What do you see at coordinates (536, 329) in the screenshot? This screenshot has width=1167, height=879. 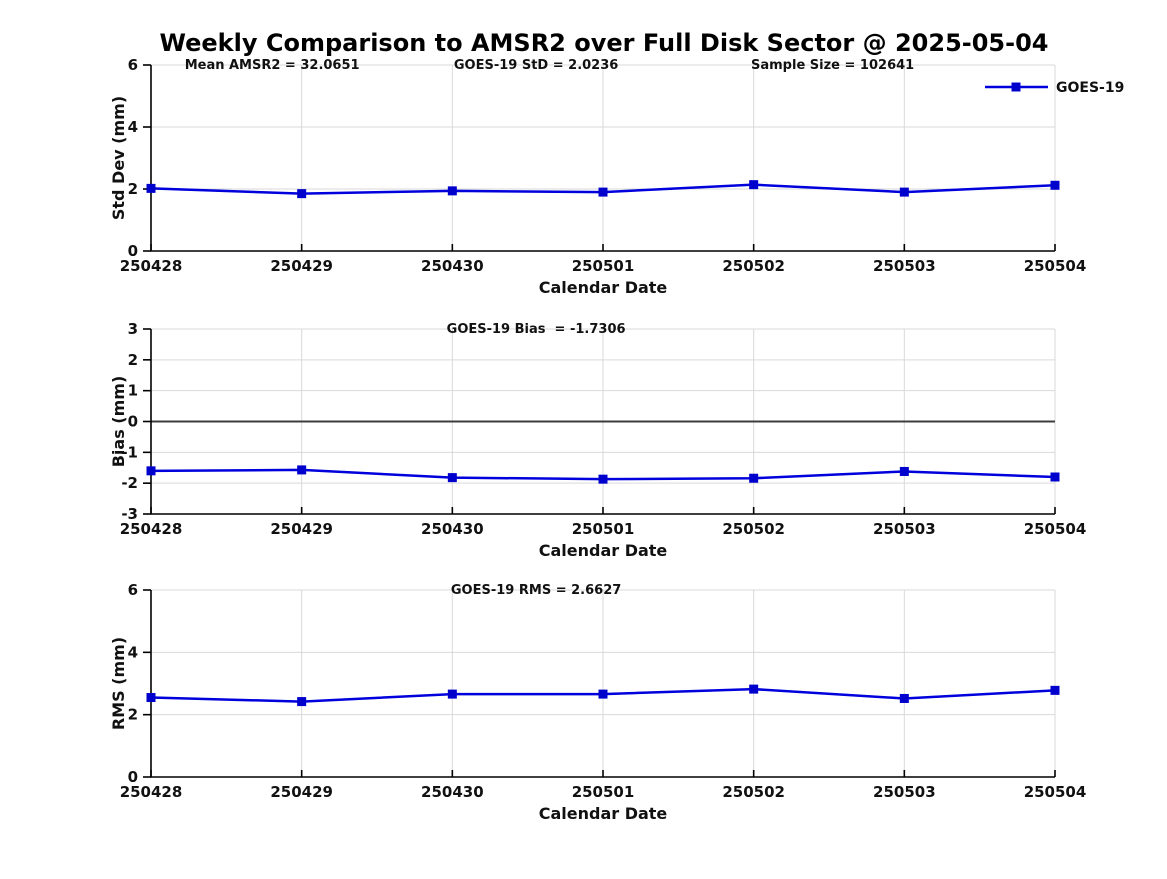 I see `annotation-text: GOES-19 Bias = -1.7306` at bounding box center [536, 329].